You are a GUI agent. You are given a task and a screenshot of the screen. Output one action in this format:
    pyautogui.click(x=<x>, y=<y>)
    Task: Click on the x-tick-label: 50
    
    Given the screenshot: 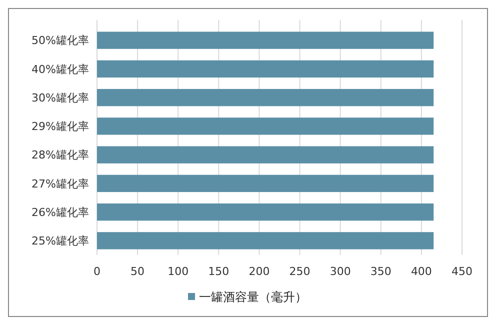 What is the action you would take?
    pyautogui.click(x=137, y=271)
    